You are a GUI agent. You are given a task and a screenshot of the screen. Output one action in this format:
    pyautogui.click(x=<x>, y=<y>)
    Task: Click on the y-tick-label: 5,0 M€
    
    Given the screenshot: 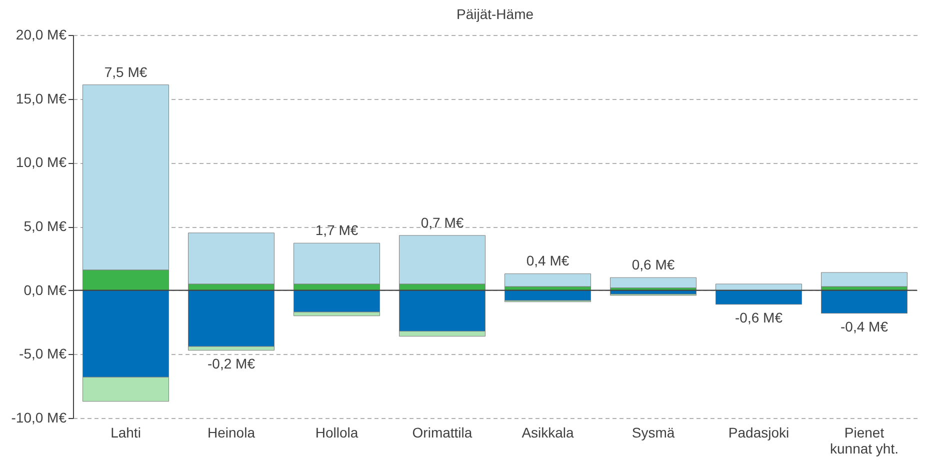 What is the action you would take?
    pyautogui.click(x=45, y=226)
    